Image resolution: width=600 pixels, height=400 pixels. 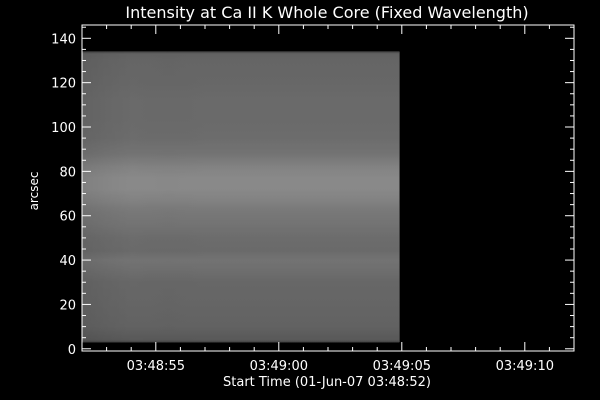 I want to click on y-tick-label: 60, so click(x=67, y=217).